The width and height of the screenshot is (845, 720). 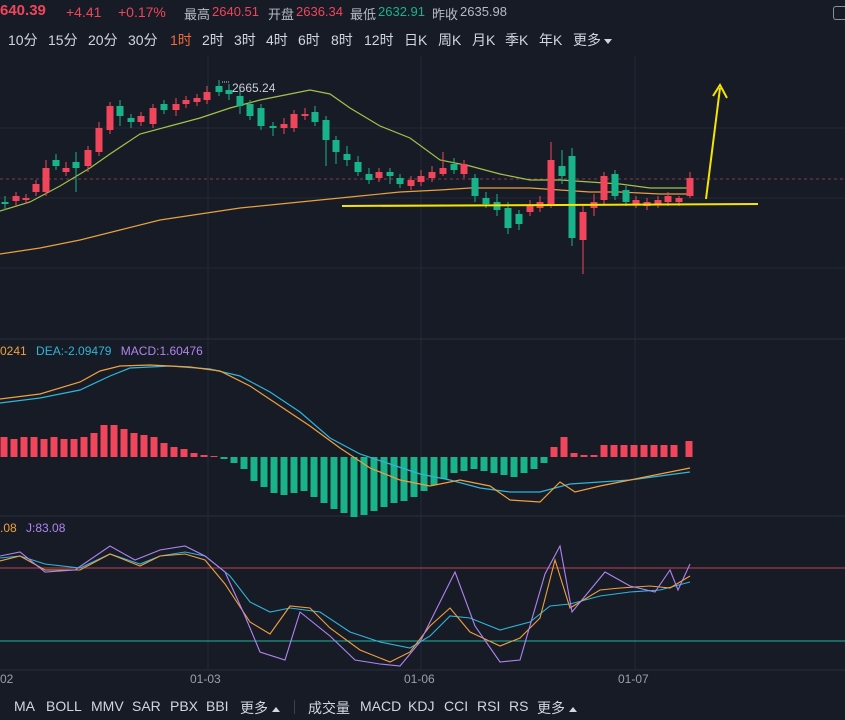 I want to click on period-3h: 3时, so click(x=245, y=40).